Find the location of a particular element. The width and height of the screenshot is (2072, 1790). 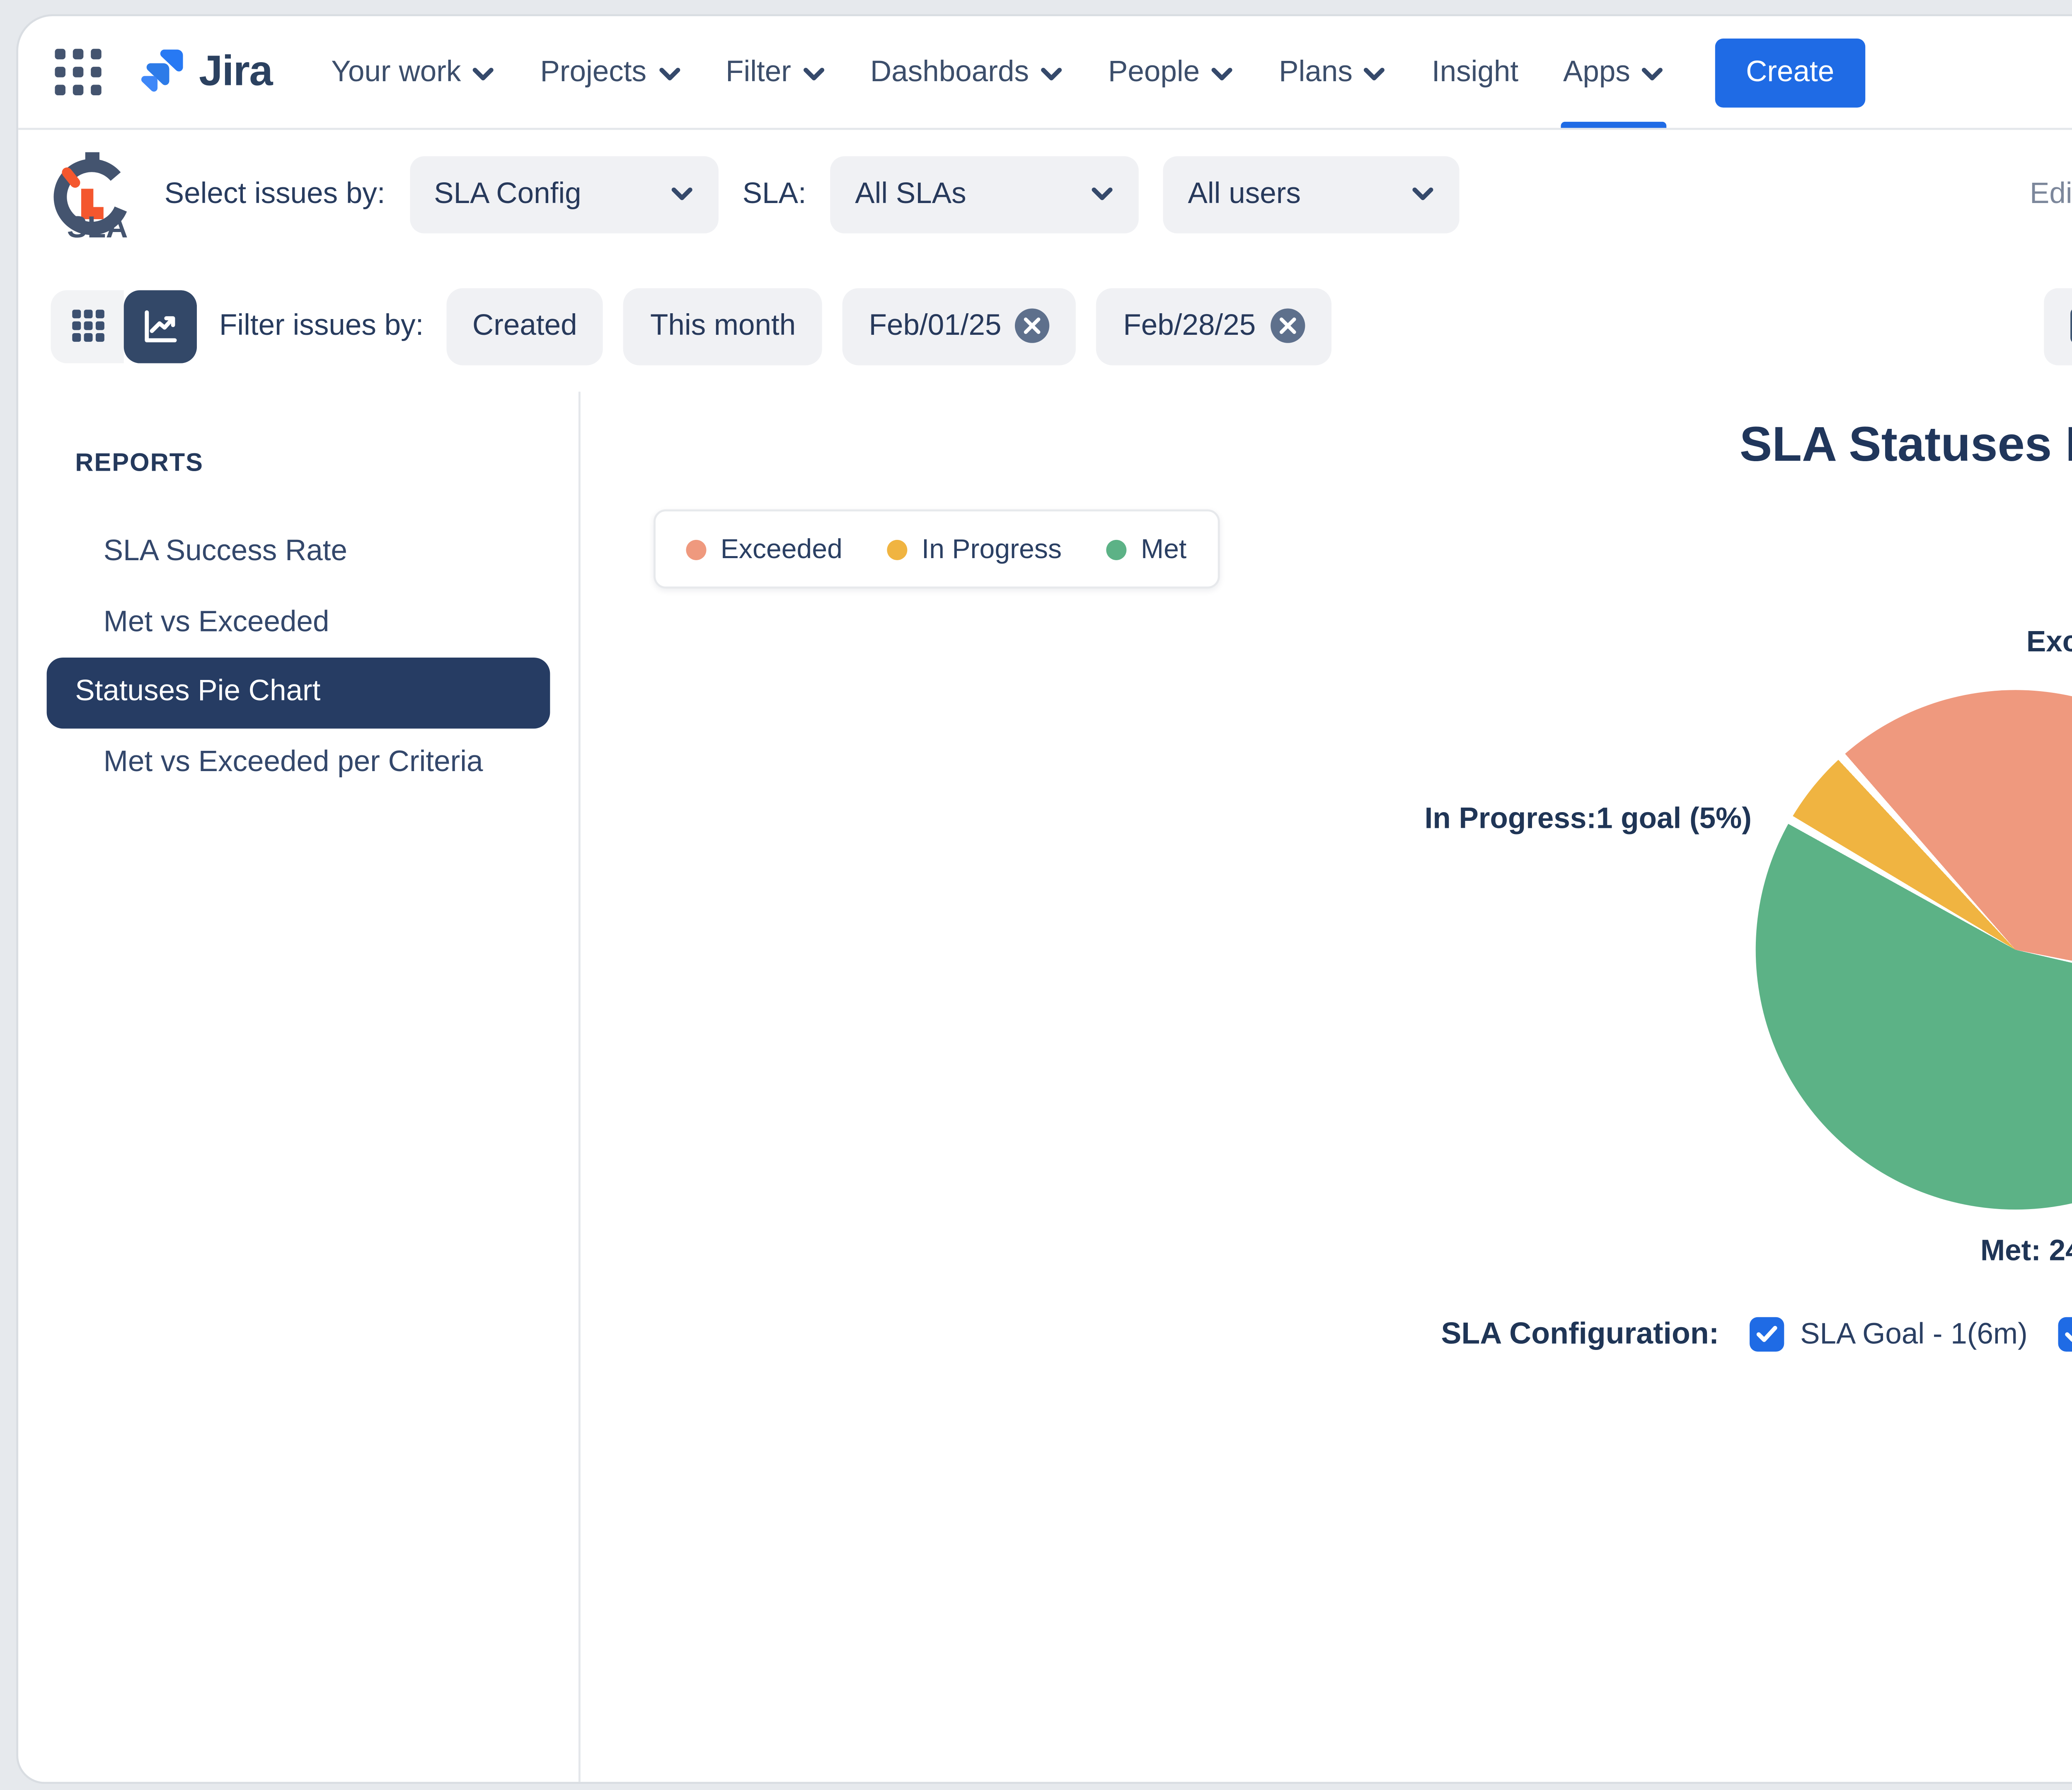

legend-item-in-progress: In Progress is located at coordinates (974, 549).